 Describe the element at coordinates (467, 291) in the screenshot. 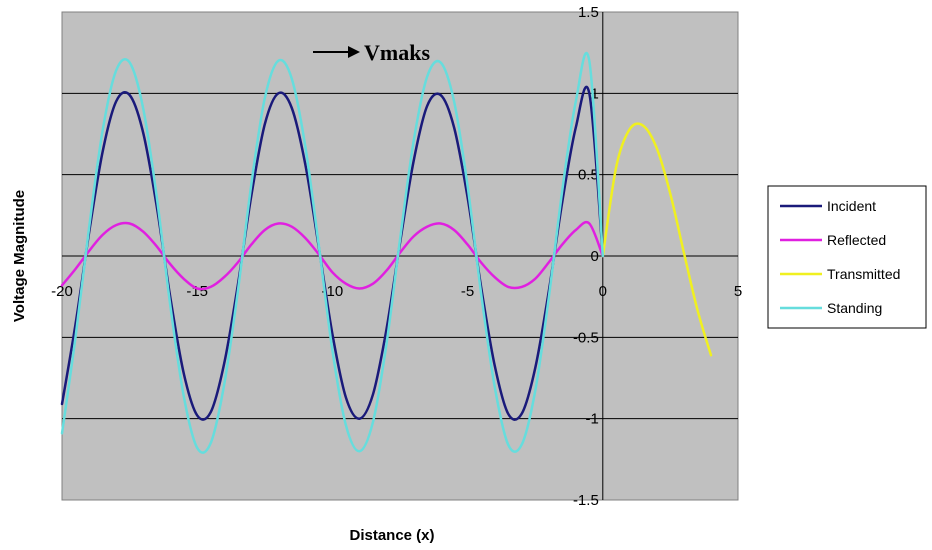

I see `x-tick-label: -5` at that location.